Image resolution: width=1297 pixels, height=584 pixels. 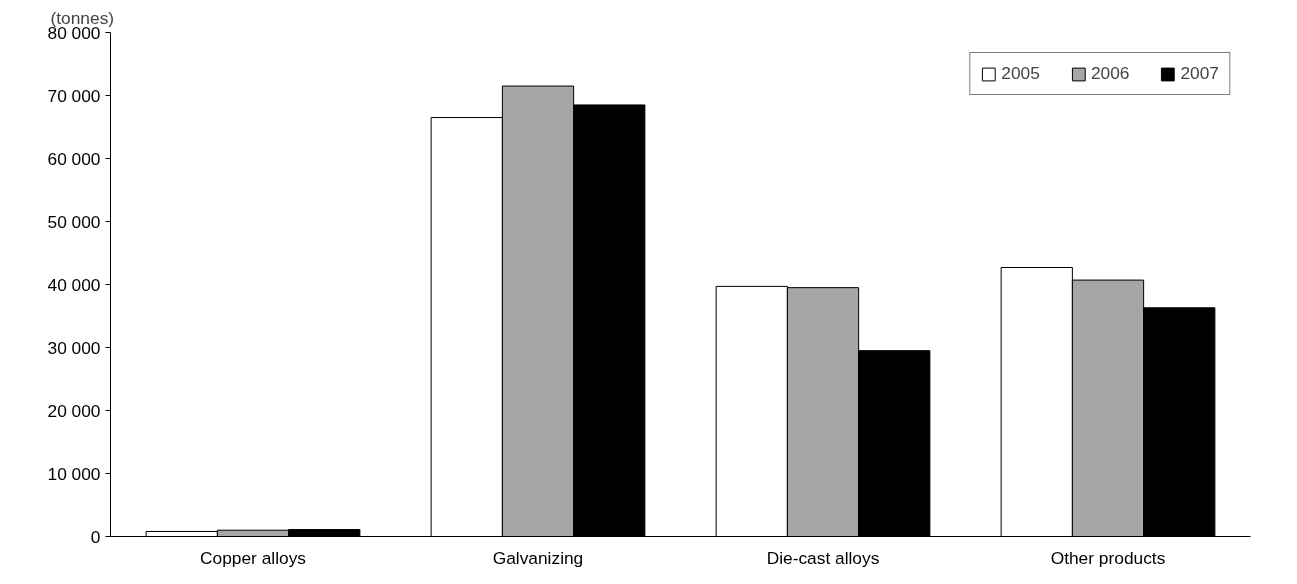 I want to click on x-tick-label: Die-cast alloys, so click(x=823, y=557).